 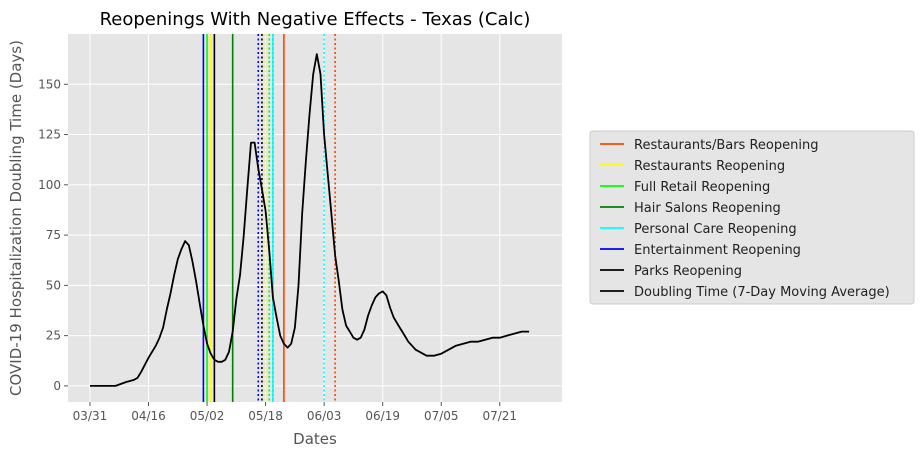 What do you see at coordinates (207, 416) in the screenshot?
I see `x-tick-label: 05/02` at bounding box center [207, 416].